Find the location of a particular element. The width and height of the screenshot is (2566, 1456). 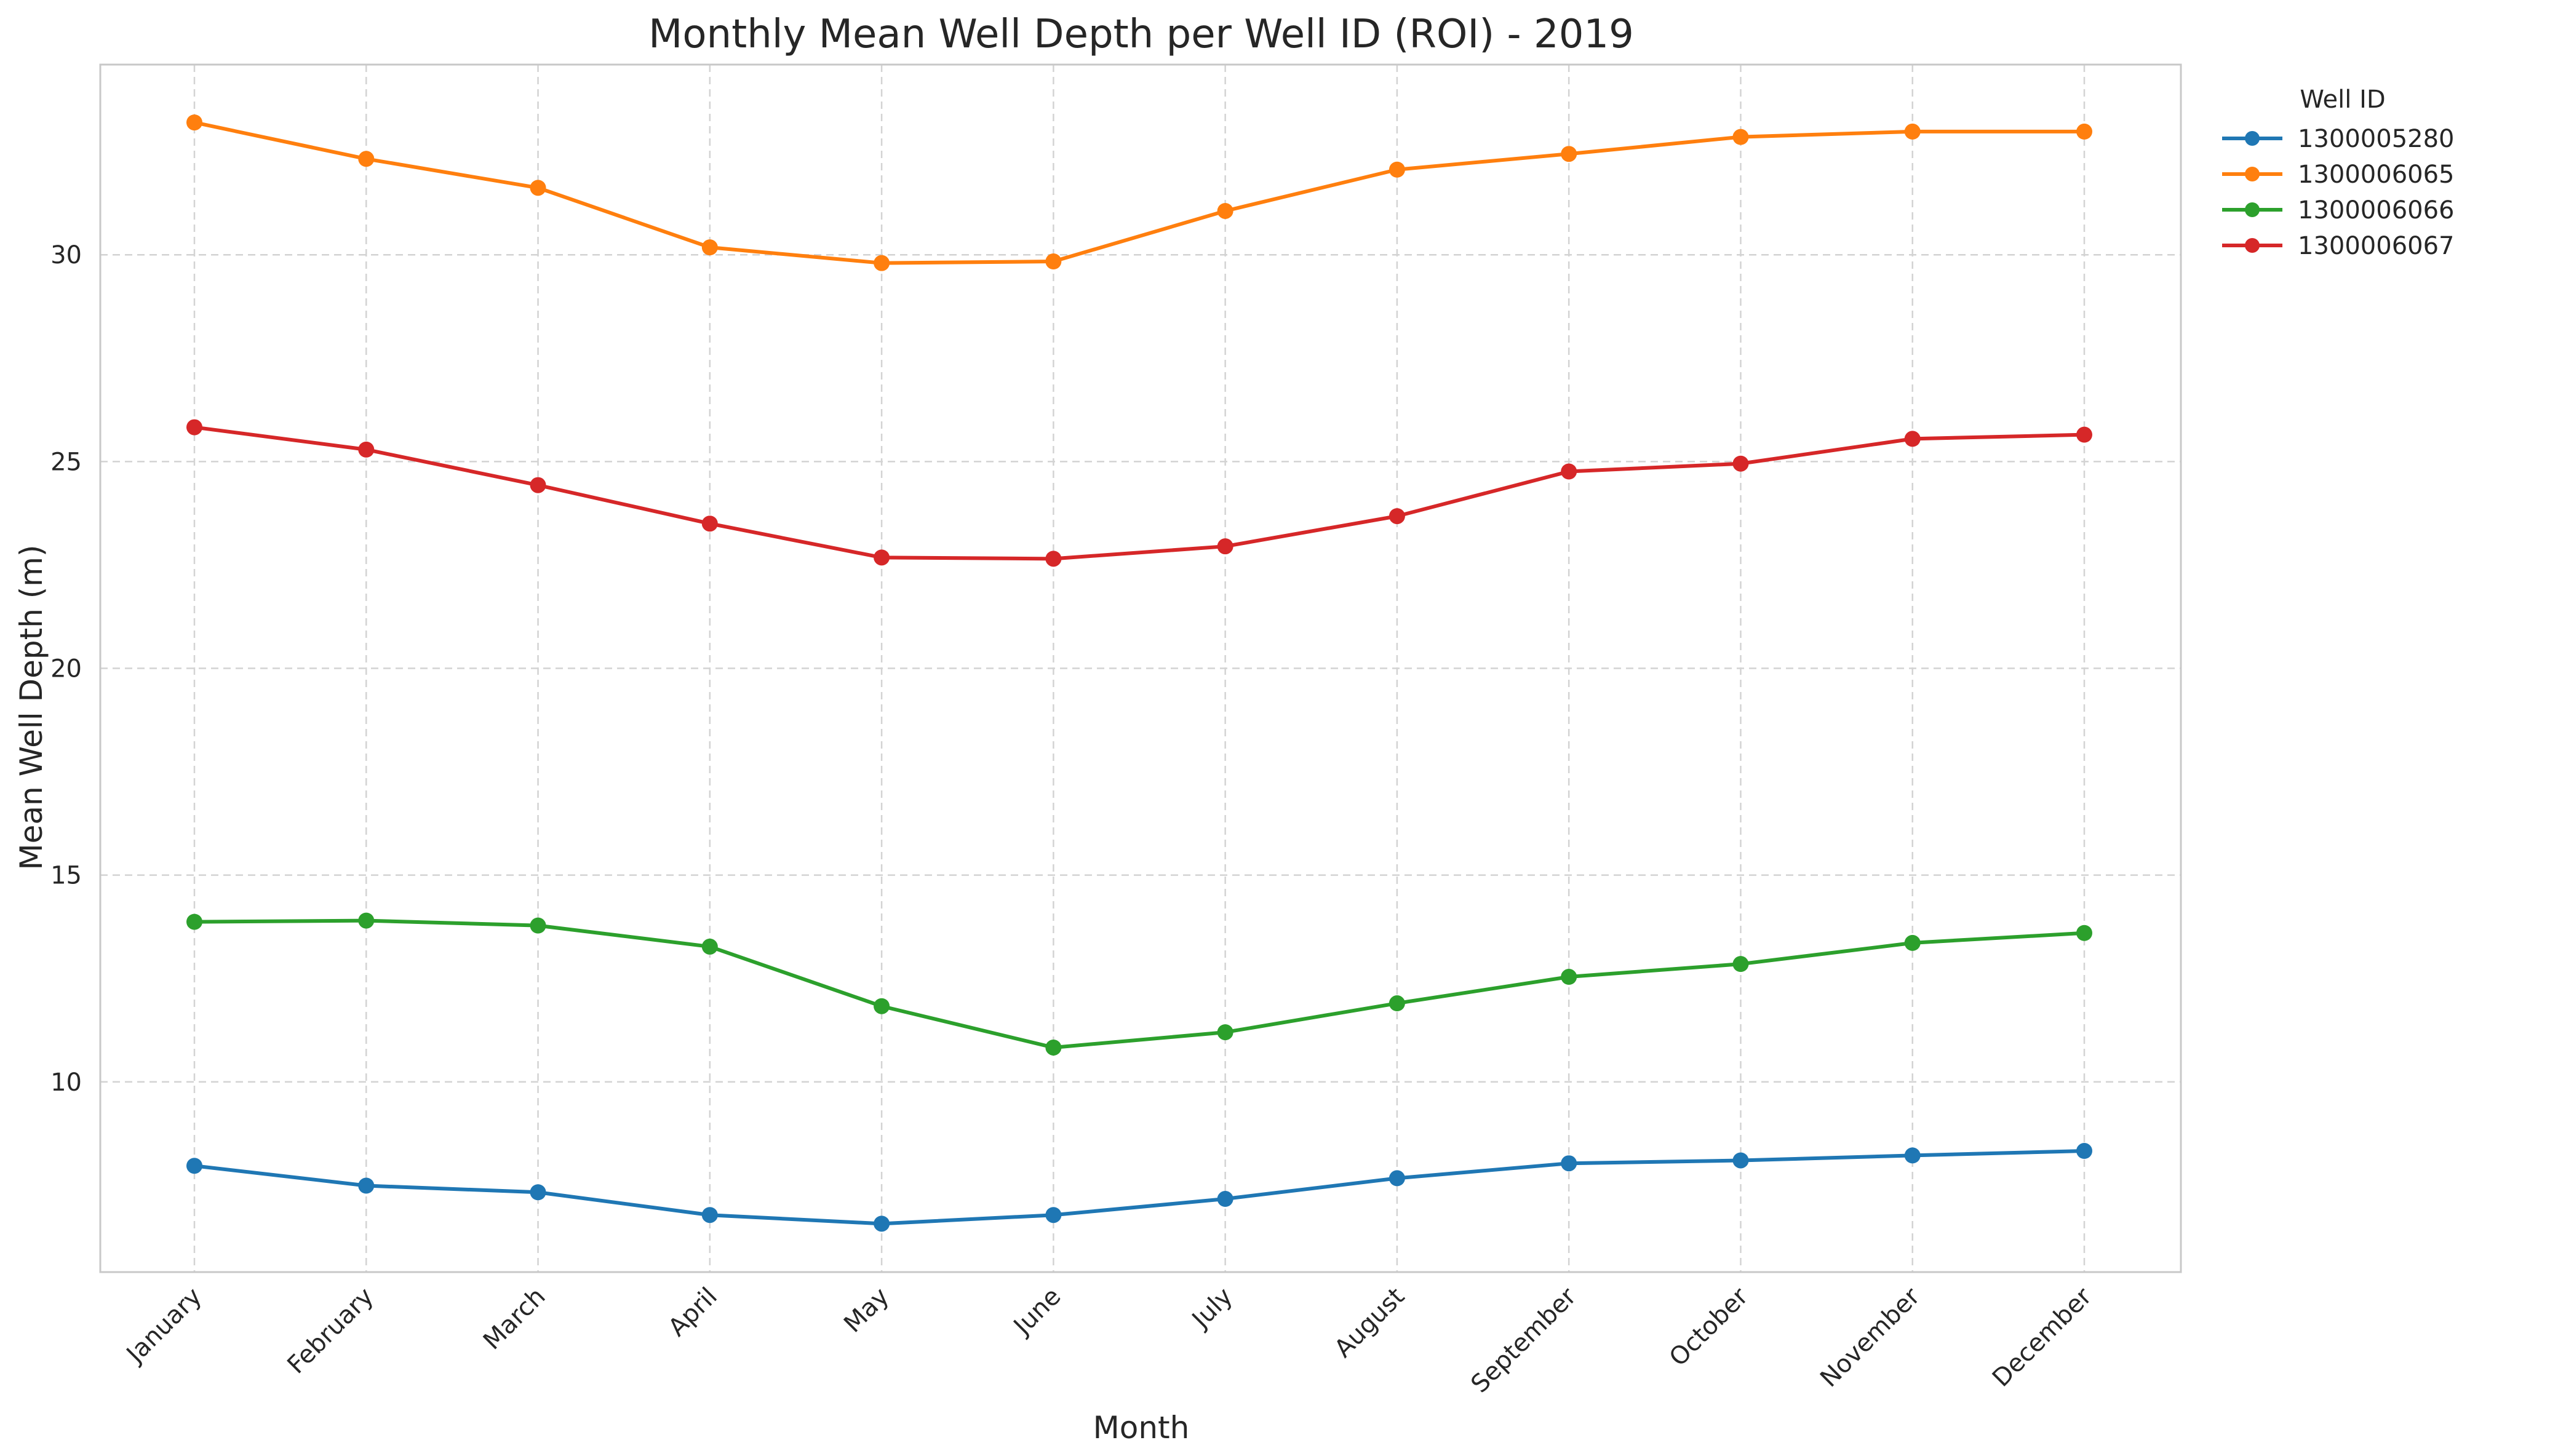

legend-title: Well ID is located at coordinates (2342, 100).